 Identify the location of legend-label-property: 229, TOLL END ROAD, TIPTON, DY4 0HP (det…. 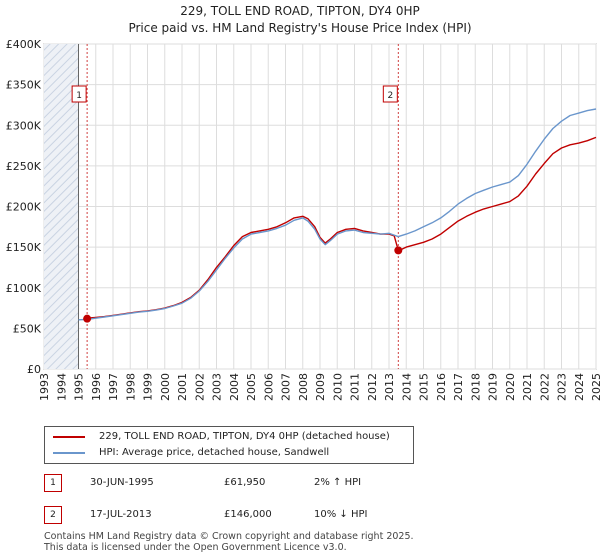
(244, 436).